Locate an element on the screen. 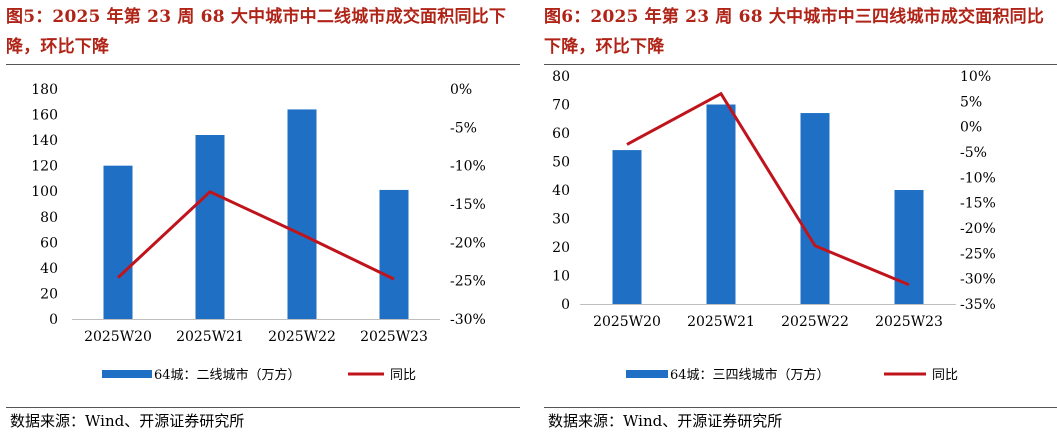  left-axis-tick-label: 50 is located at coordinates (561, 163).